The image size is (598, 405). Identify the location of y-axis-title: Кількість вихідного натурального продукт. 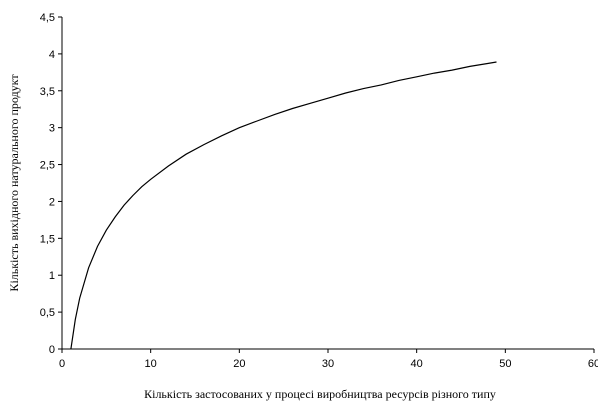
(14, 183).